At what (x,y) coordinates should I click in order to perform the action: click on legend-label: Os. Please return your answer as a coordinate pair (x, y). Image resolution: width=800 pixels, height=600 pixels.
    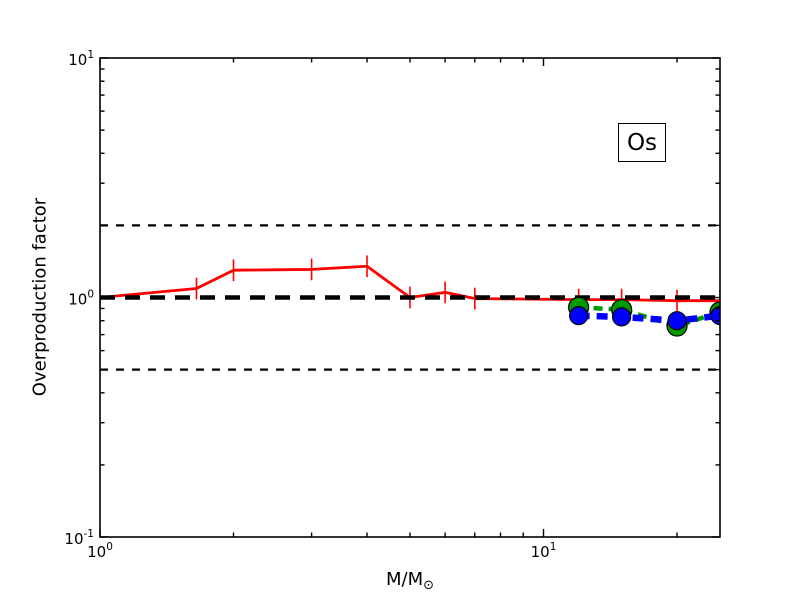
    Looking at the image, I should click on (642, 142).